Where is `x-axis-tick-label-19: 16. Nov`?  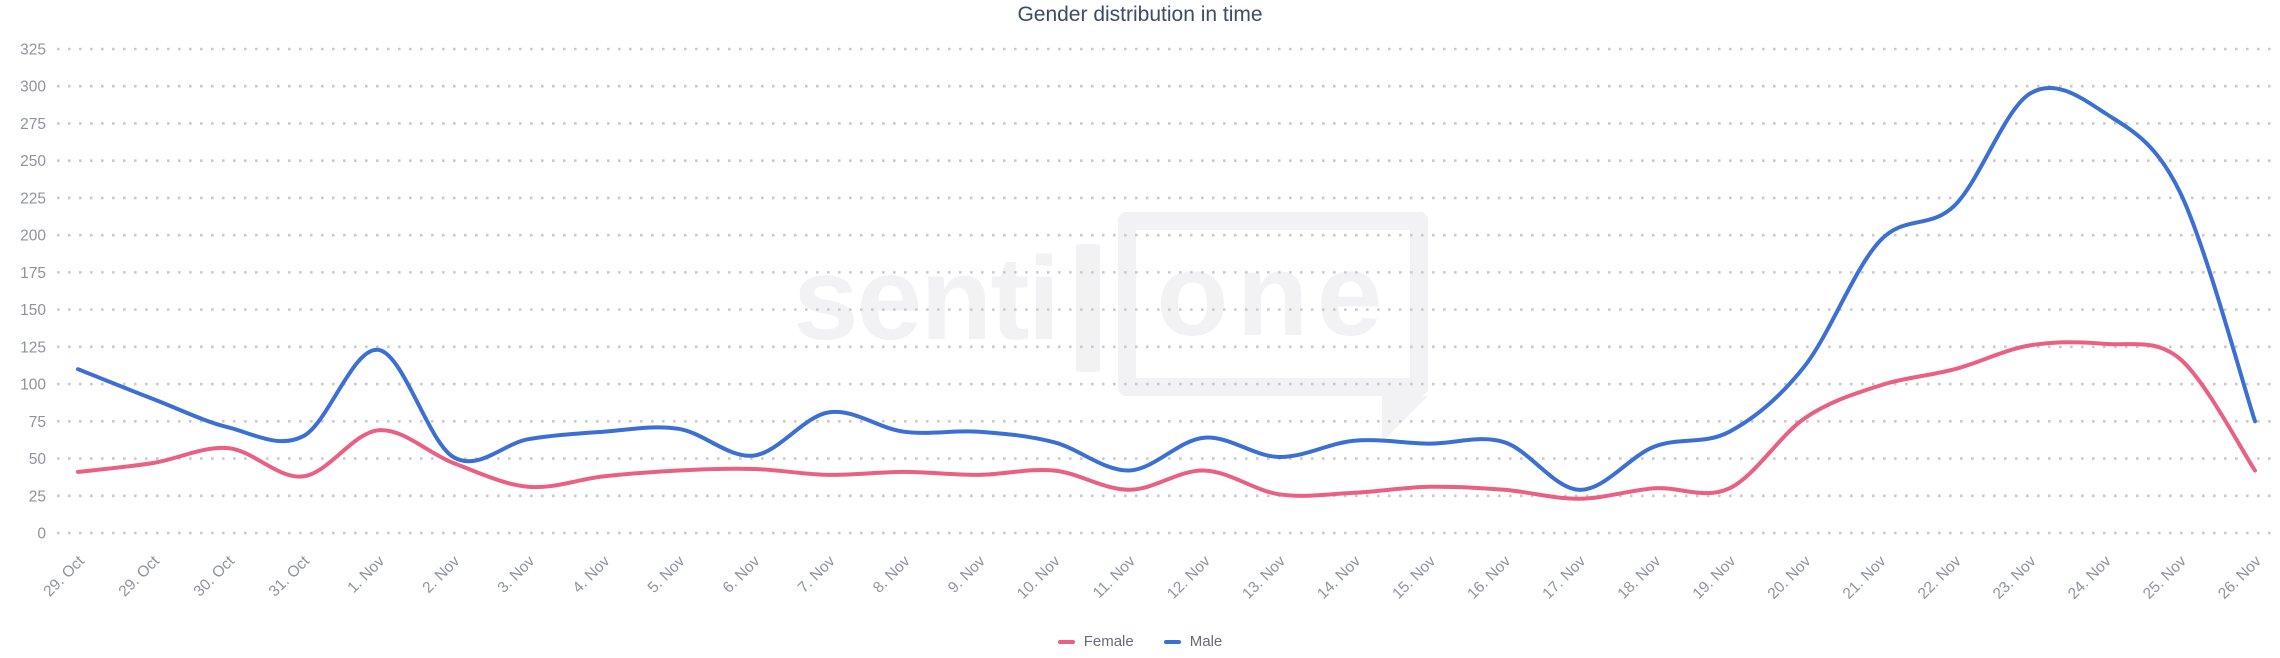
x-axis-tick-label-19: 16. Nov is located at coordinates (1489, 578).